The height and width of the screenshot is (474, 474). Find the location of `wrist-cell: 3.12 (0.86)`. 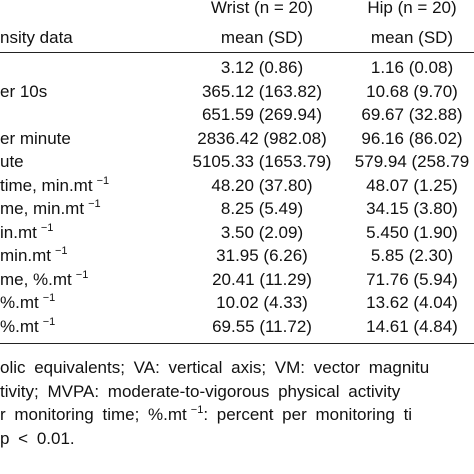

wrist-cell: 3.12 (0.86) is located at coordinates (262, 67).